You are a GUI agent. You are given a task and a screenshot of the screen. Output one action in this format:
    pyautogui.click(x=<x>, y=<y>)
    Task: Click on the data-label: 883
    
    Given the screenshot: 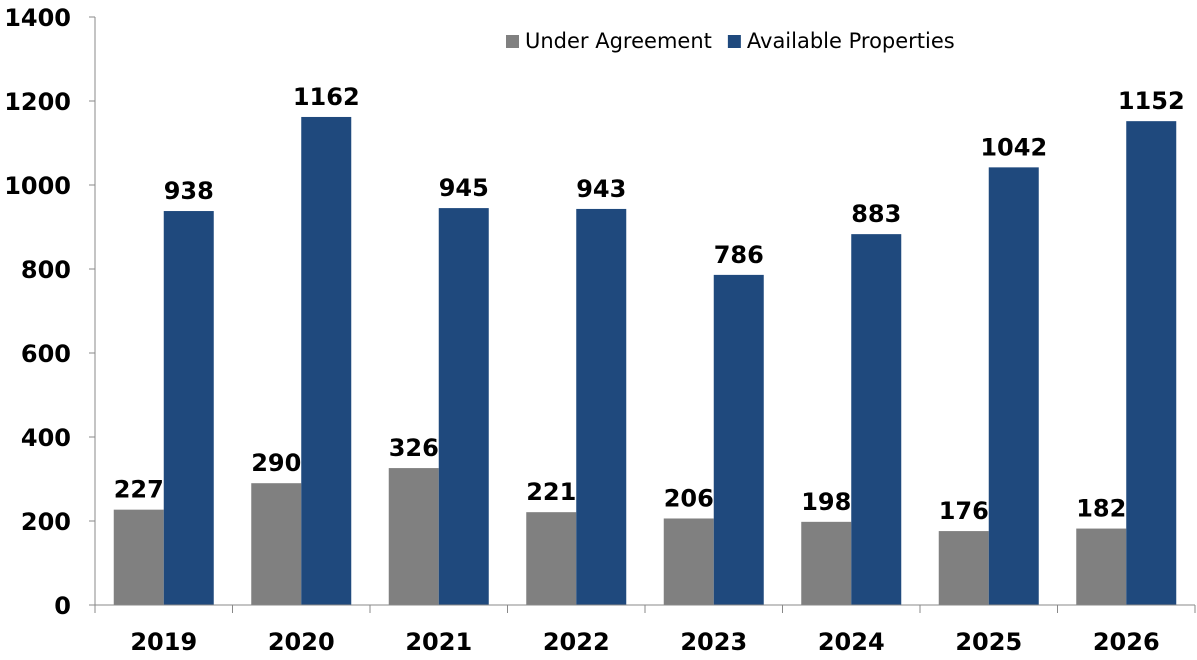 What is the action you would take?
    pyautogui.click(x=876, y=214)
    